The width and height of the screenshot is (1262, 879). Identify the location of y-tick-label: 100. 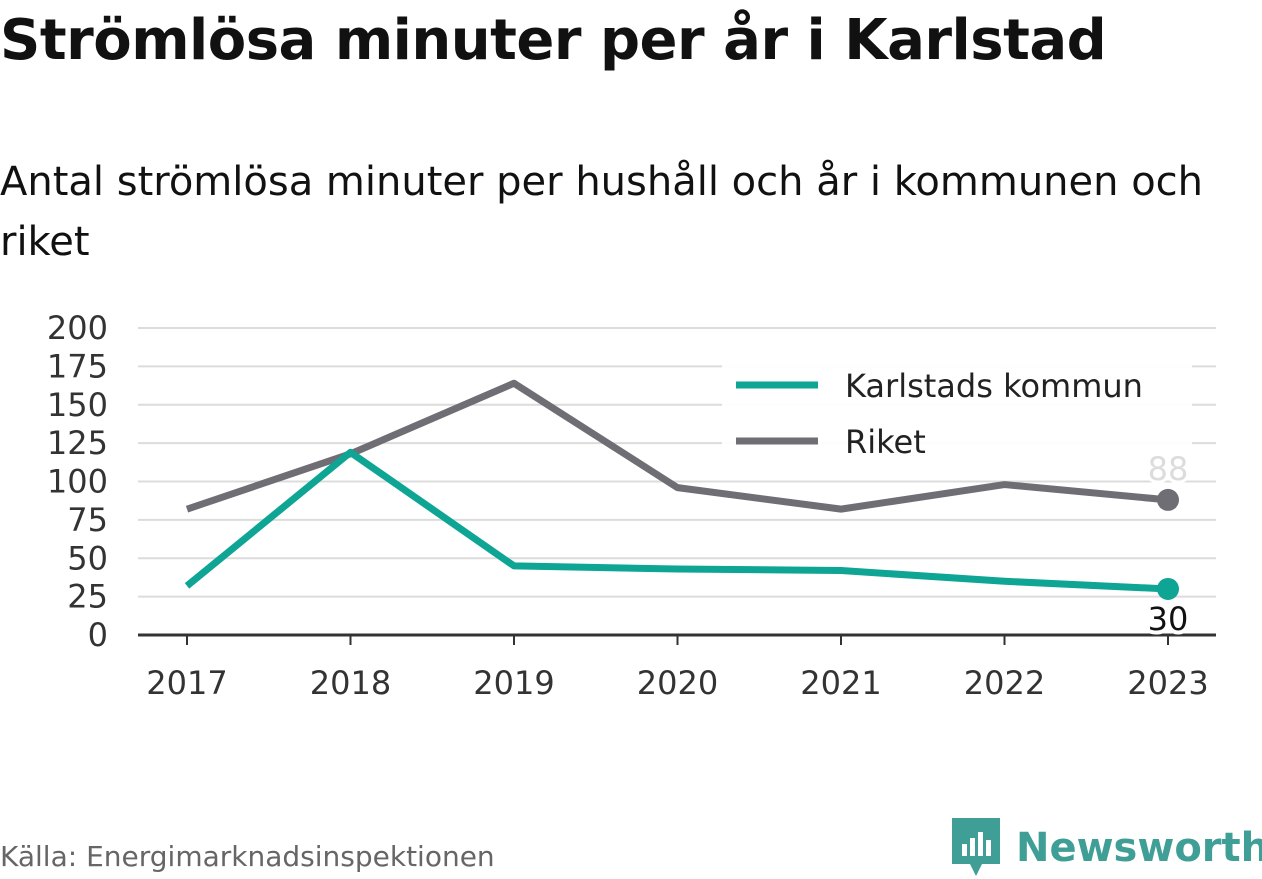
(77, 482).